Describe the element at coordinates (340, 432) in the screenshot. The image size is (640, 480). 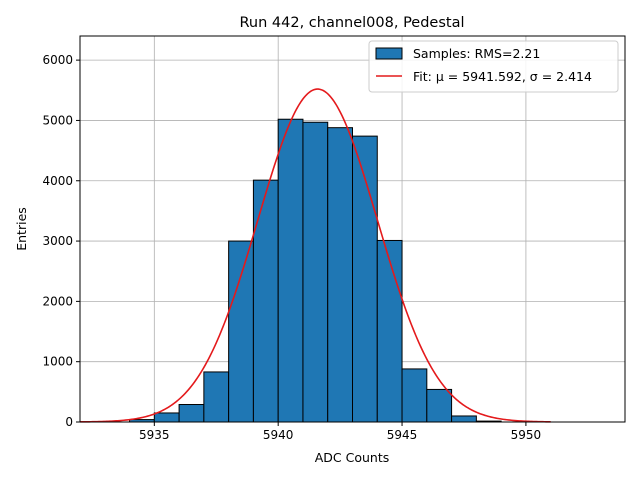
I see `x-axis-ticks: 5935 5940 5945 5950` at that location.